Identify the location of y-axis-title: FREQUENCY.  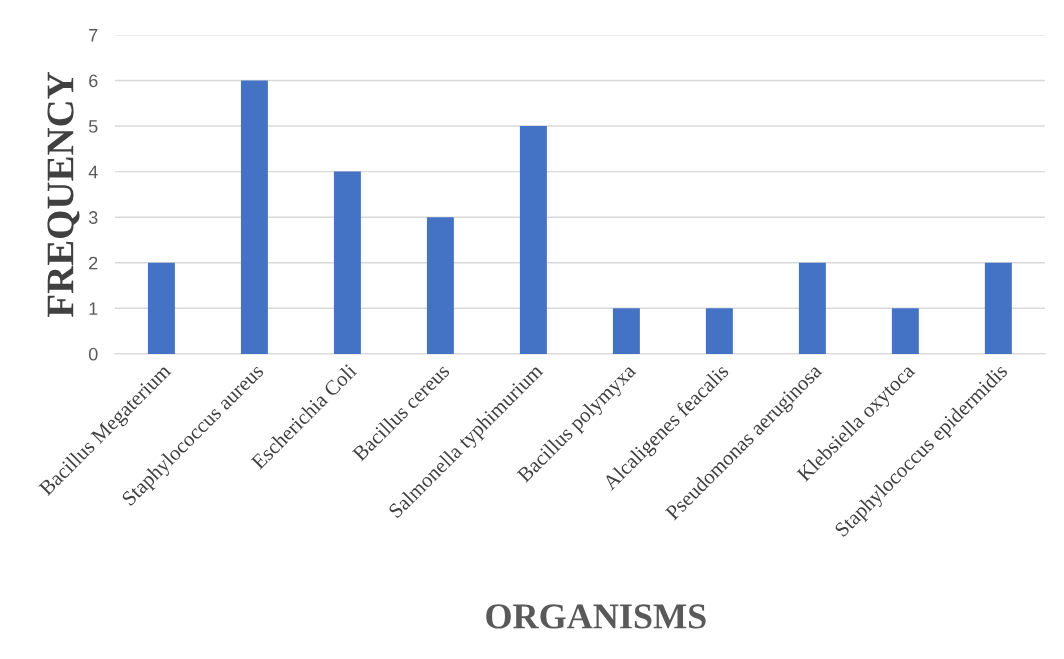
(63, 194).